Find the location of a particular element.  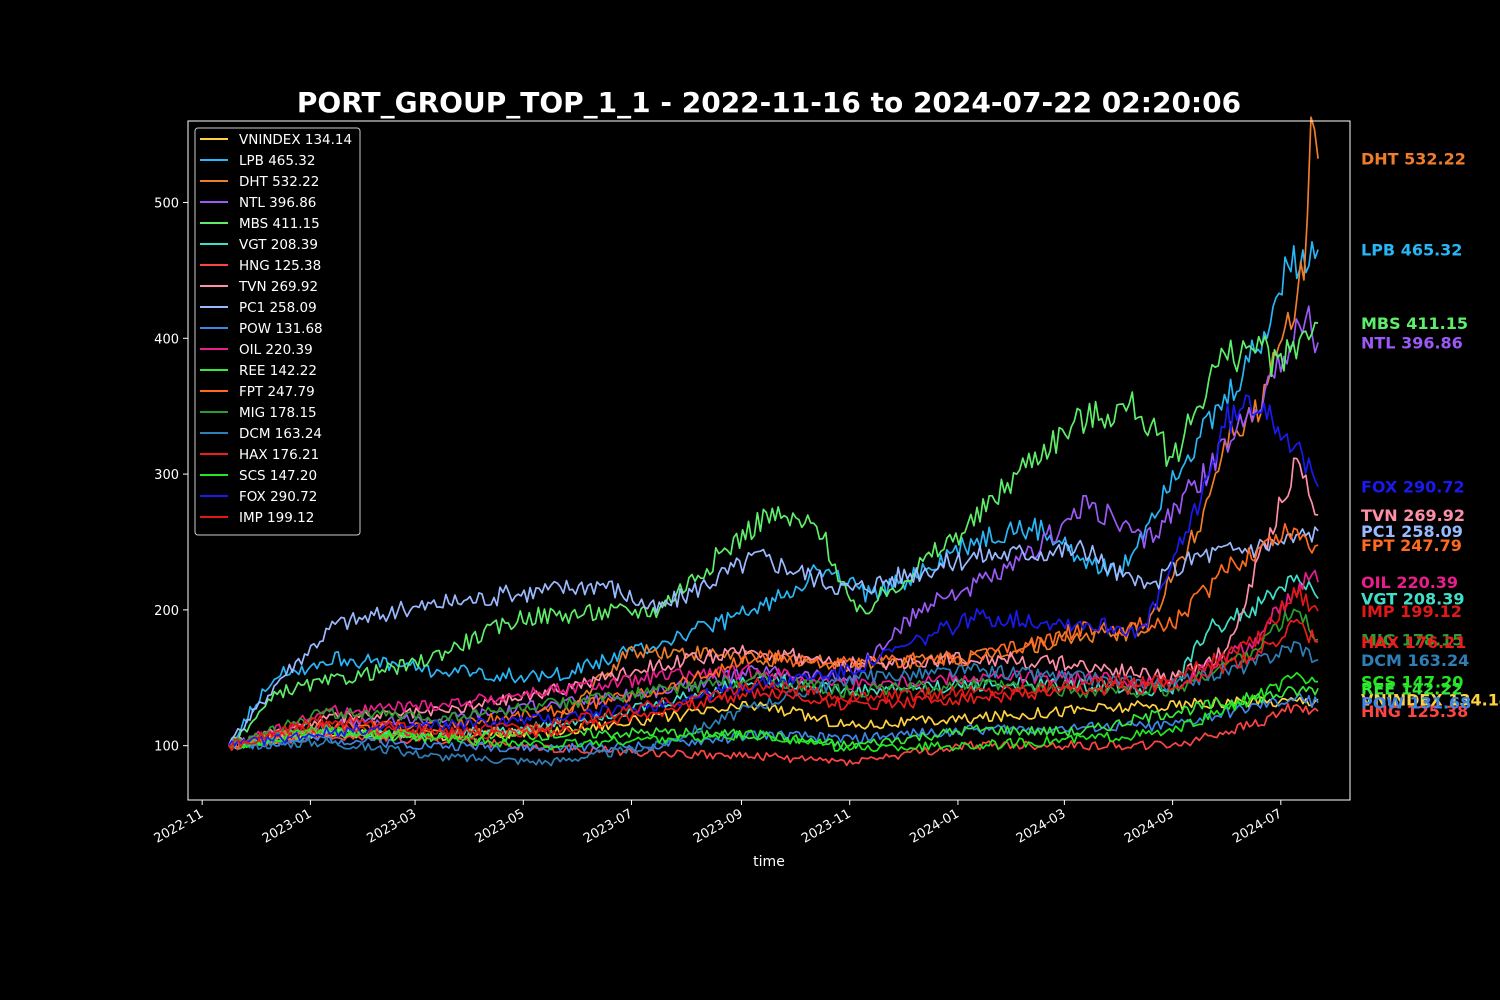

legend-entry-dht: DHT 532.22 is located at coordinates (279, 182).